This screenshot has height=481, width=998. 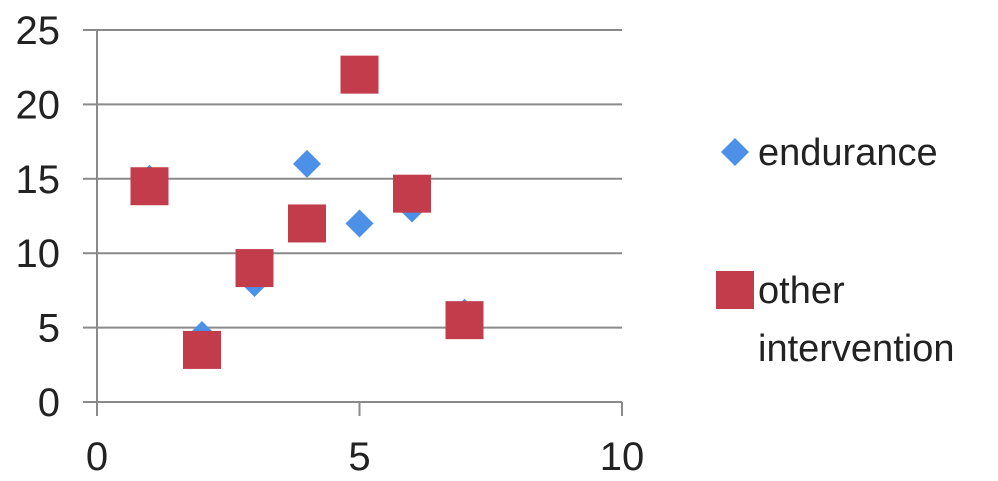 What do you see at coordinates (49, 329) in the screenshot?
I see `y-tick-label-5: 5` at bounding box center [49, 329].